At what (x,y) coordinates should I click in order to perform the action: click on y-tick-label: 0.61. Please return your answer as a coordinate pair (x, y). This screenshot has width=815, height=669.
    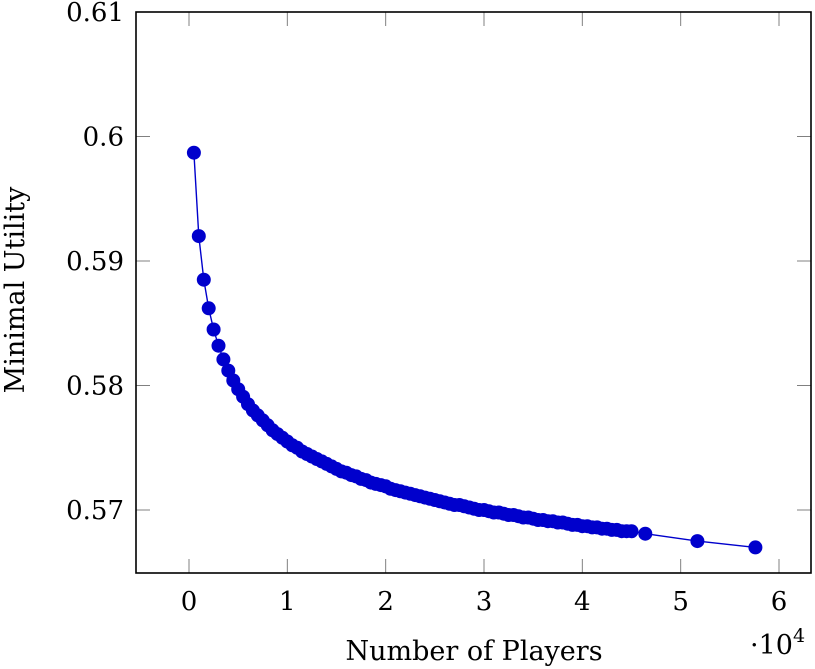
    Looking at the image, I should click on (95, 14).